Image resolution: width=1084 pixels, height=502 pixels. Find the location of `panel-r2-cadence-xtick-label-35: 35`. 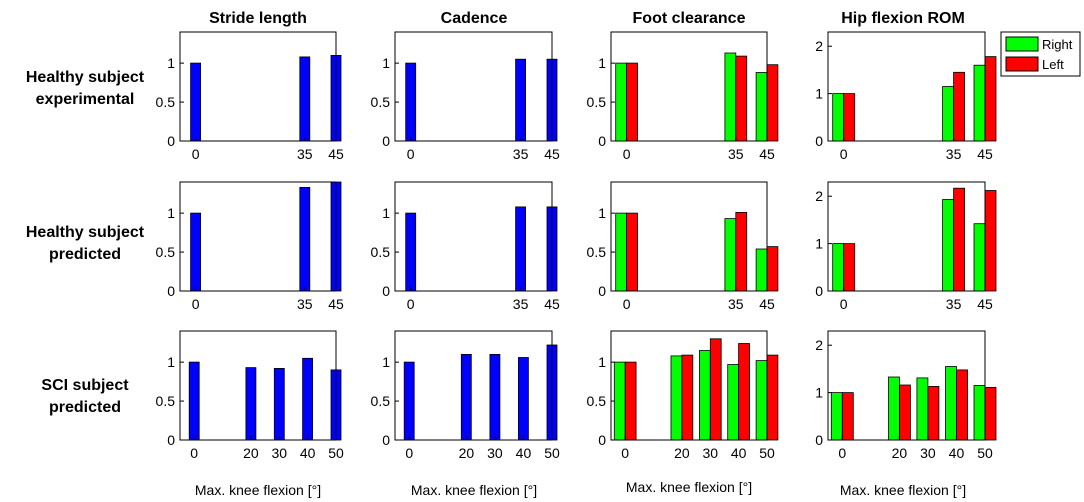

panel-r2-cadence-xtick-label-35: 35 is located at coordinates (521, 304).